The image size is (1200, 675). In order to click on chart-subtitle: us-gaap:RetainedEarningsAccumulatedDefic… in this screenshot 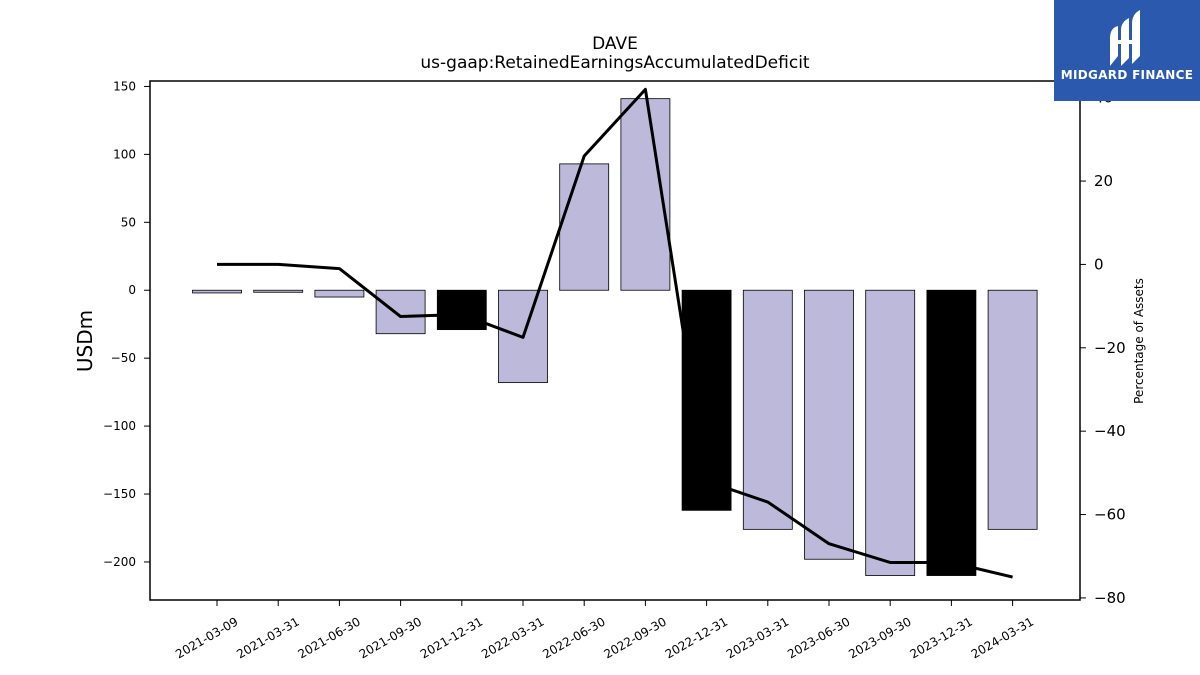, I will do `click(615, 63)`.